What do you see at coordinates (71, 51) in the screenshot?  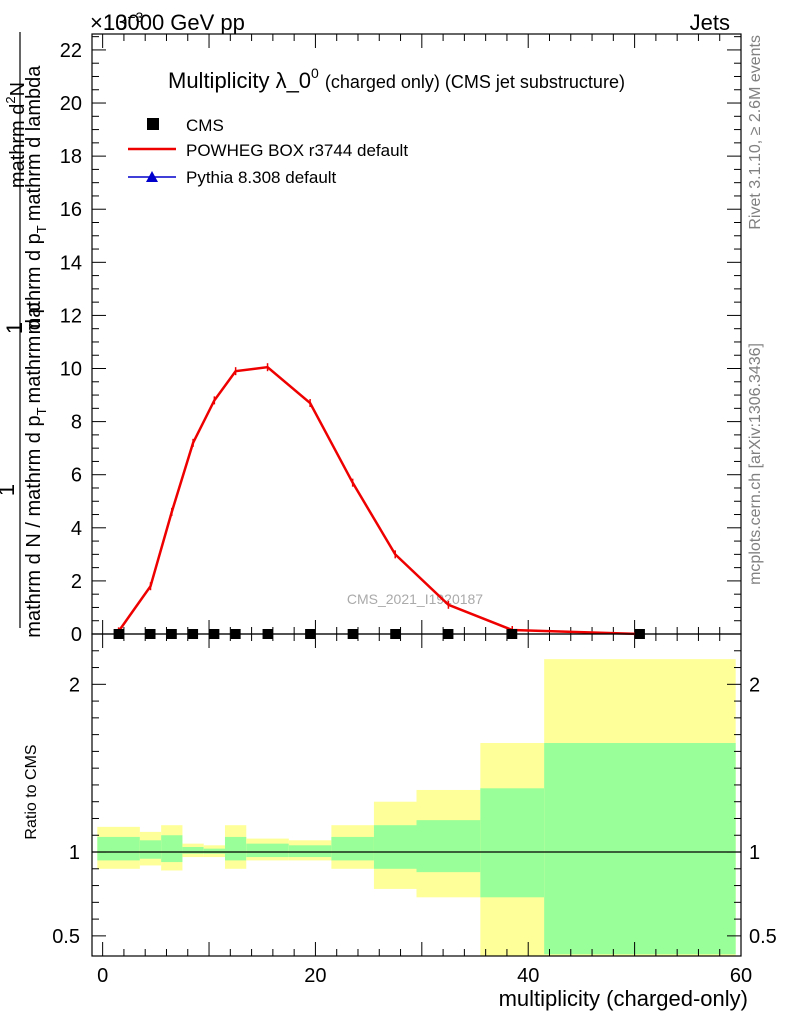 I see `y-tick-label: 22` at bounding box center [71, 51].